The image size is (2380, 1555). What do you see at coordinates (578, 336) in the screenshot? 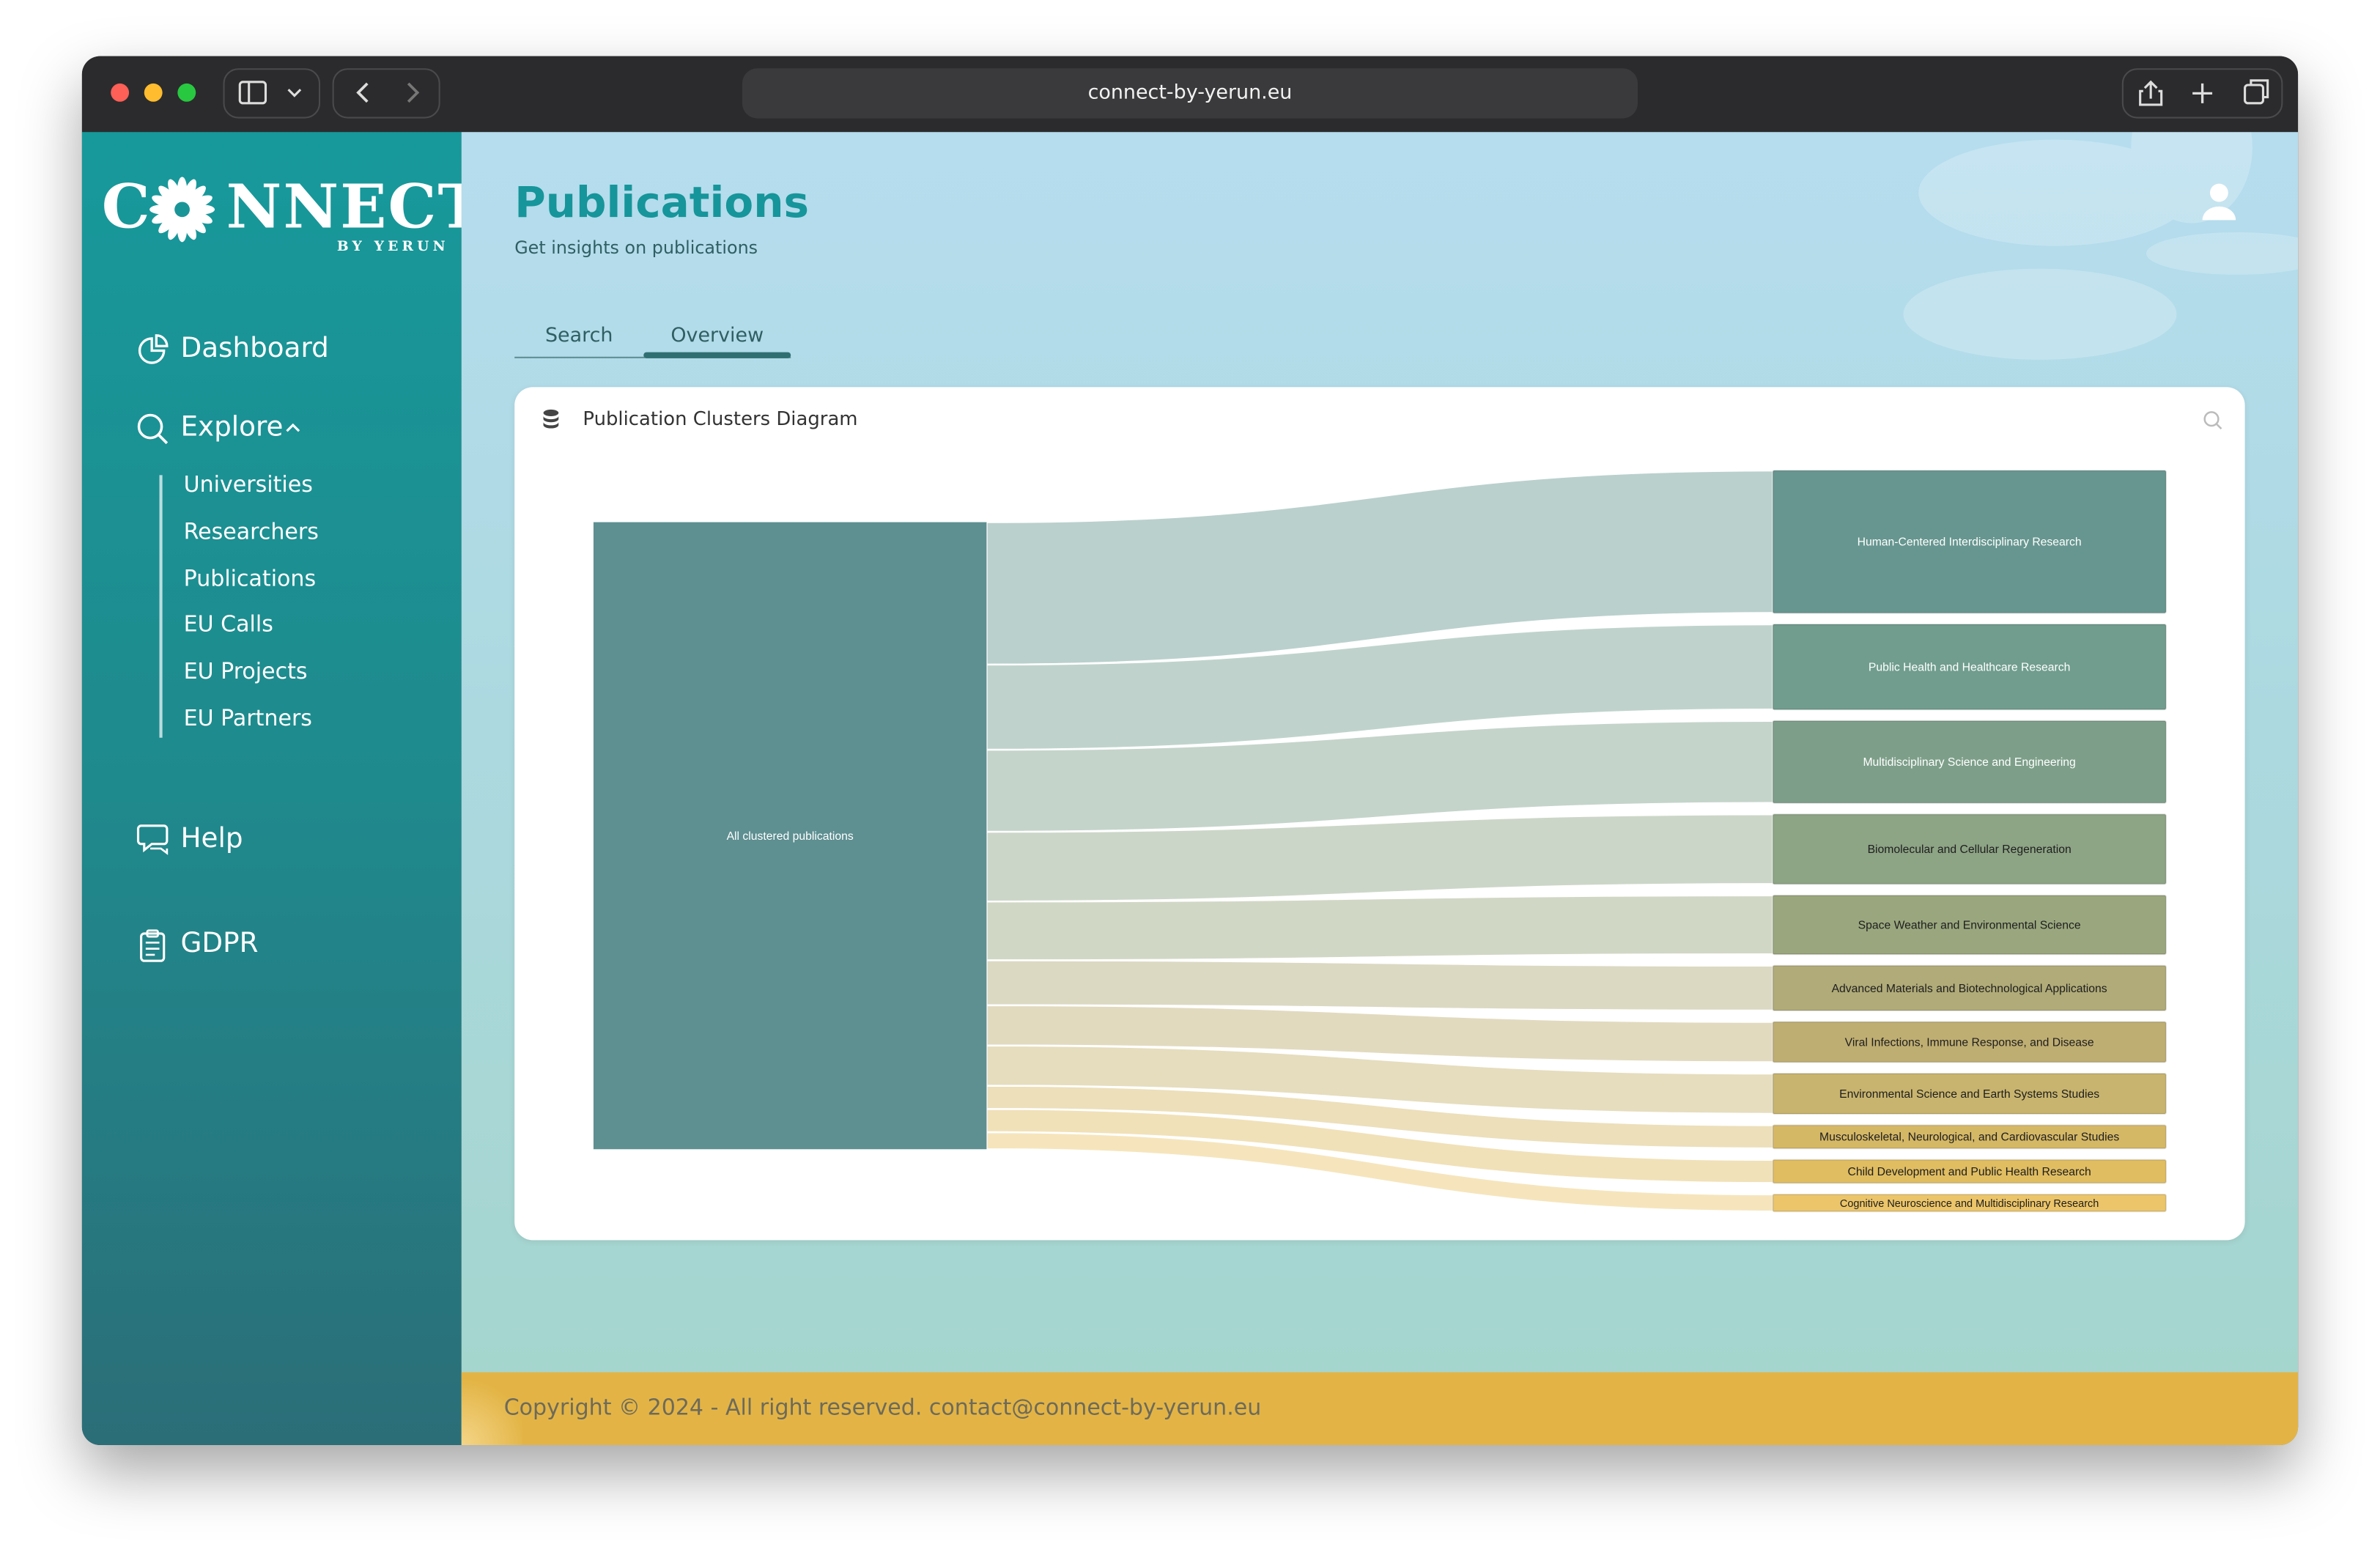
I see `tab: Search` at bounding box center [578, 336].